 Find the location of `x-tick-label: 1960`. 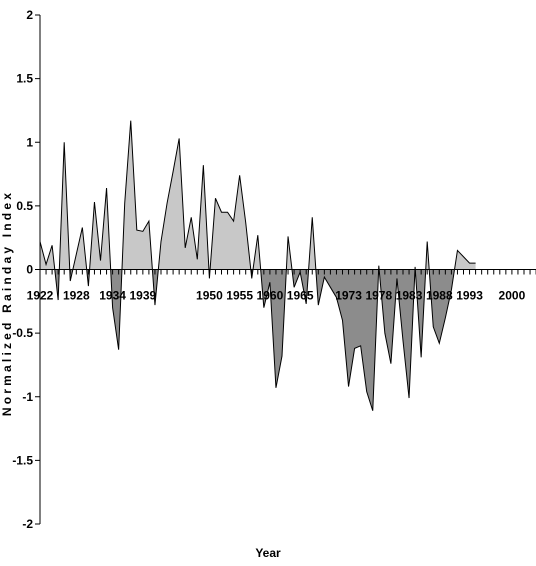

x-tick-label: 1960 is located at coordinates (270, 296).